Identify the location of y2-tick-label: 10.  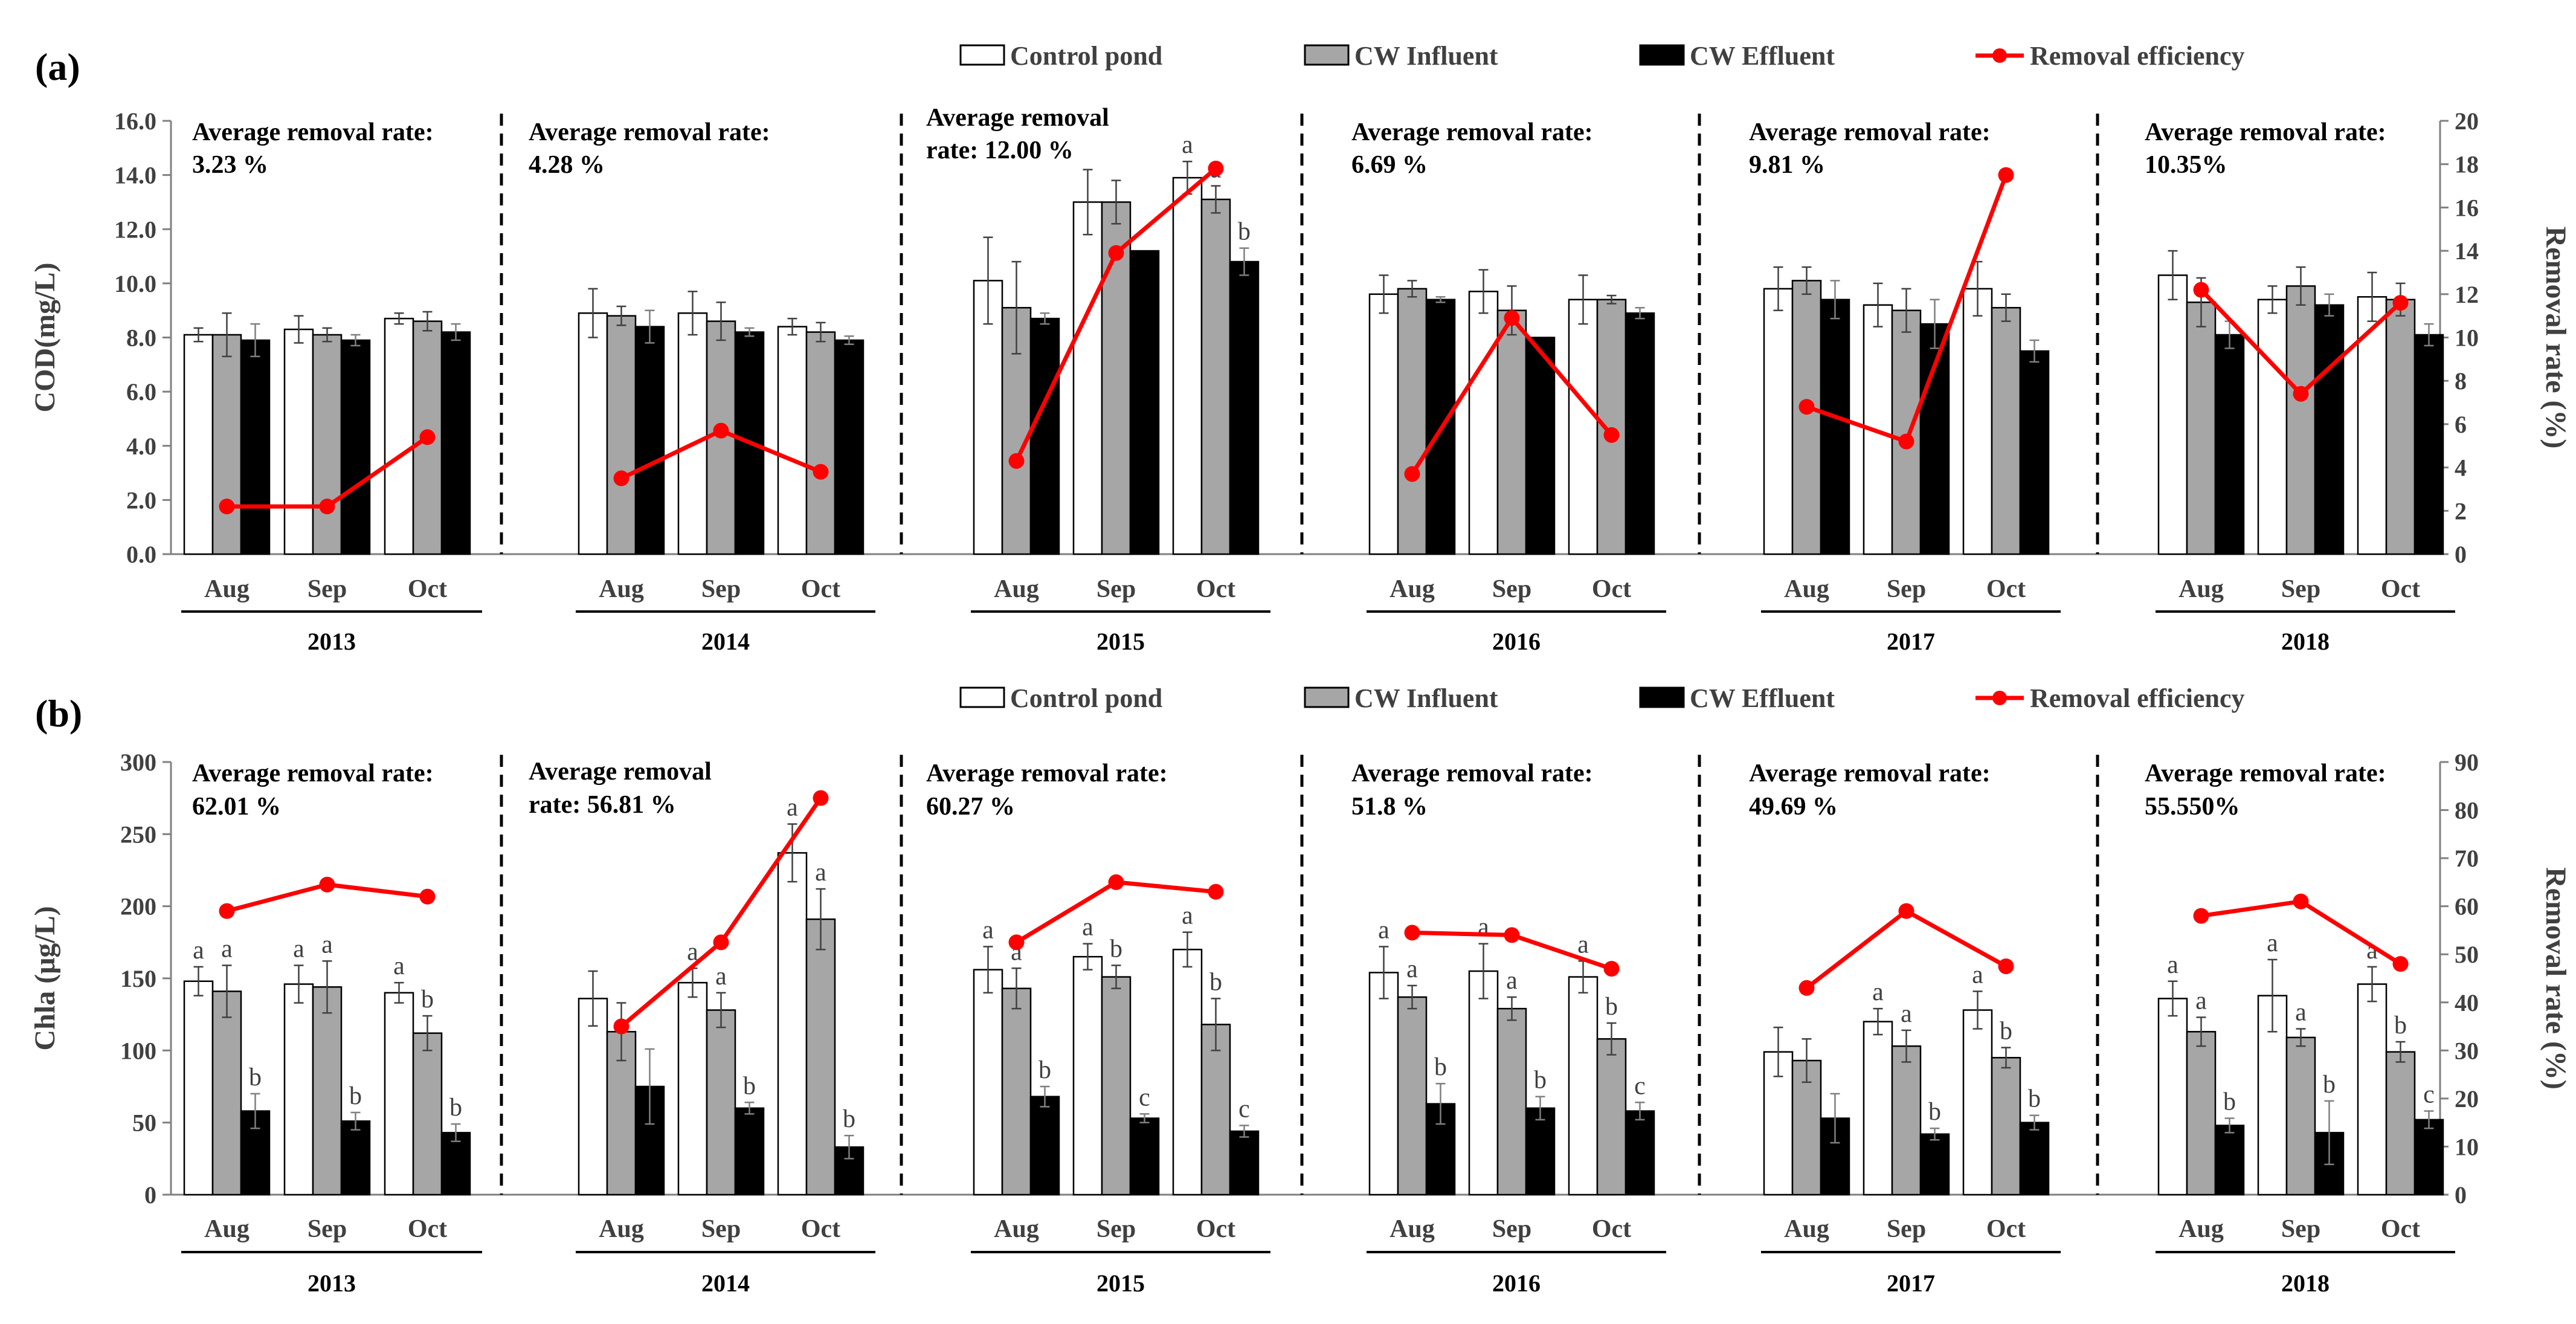
(2467, 338).